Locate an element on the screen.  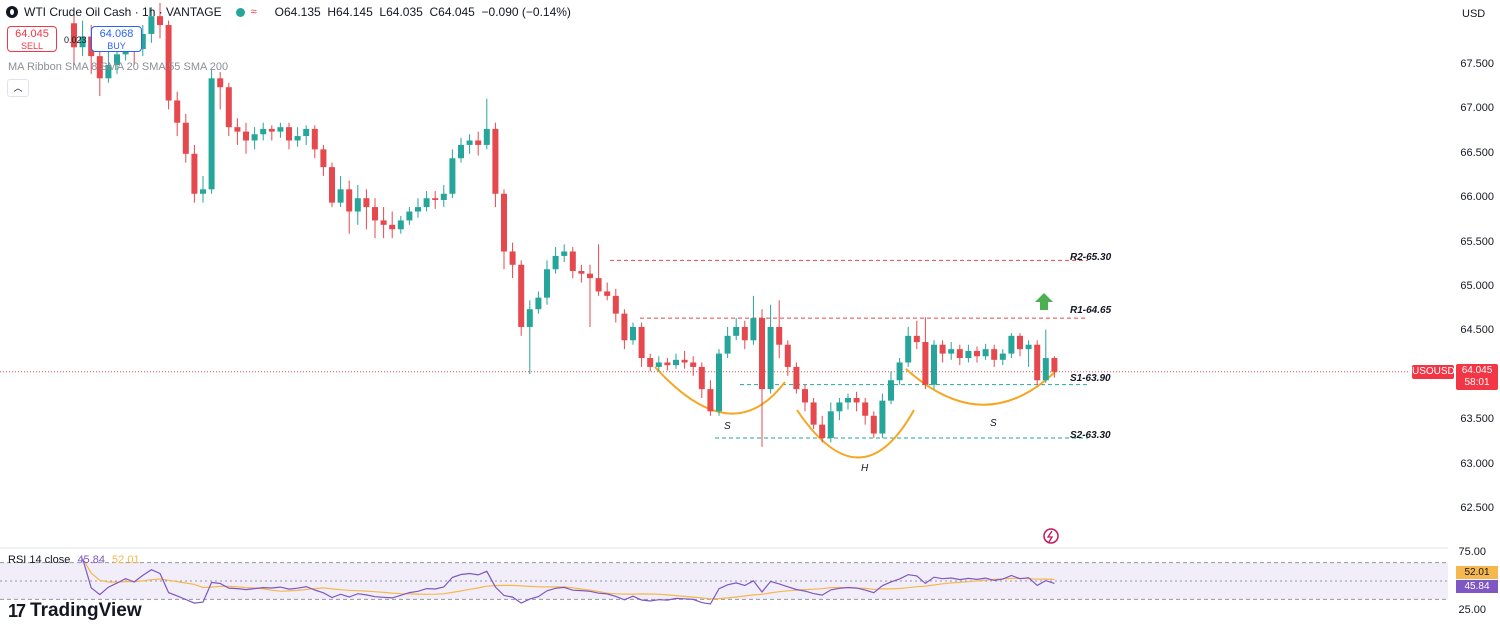
market-open-icon is located at coordinates (240, 12).